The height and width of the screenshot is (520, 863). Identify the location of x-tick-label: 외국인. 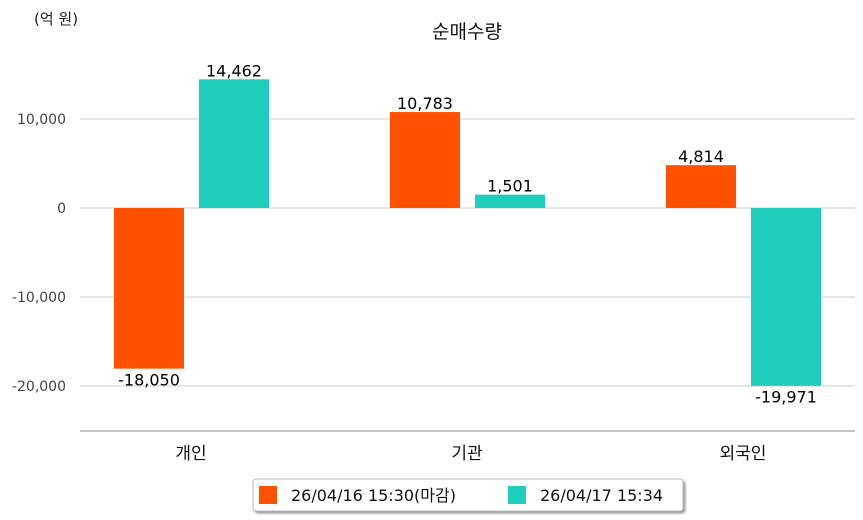
(743, 454).